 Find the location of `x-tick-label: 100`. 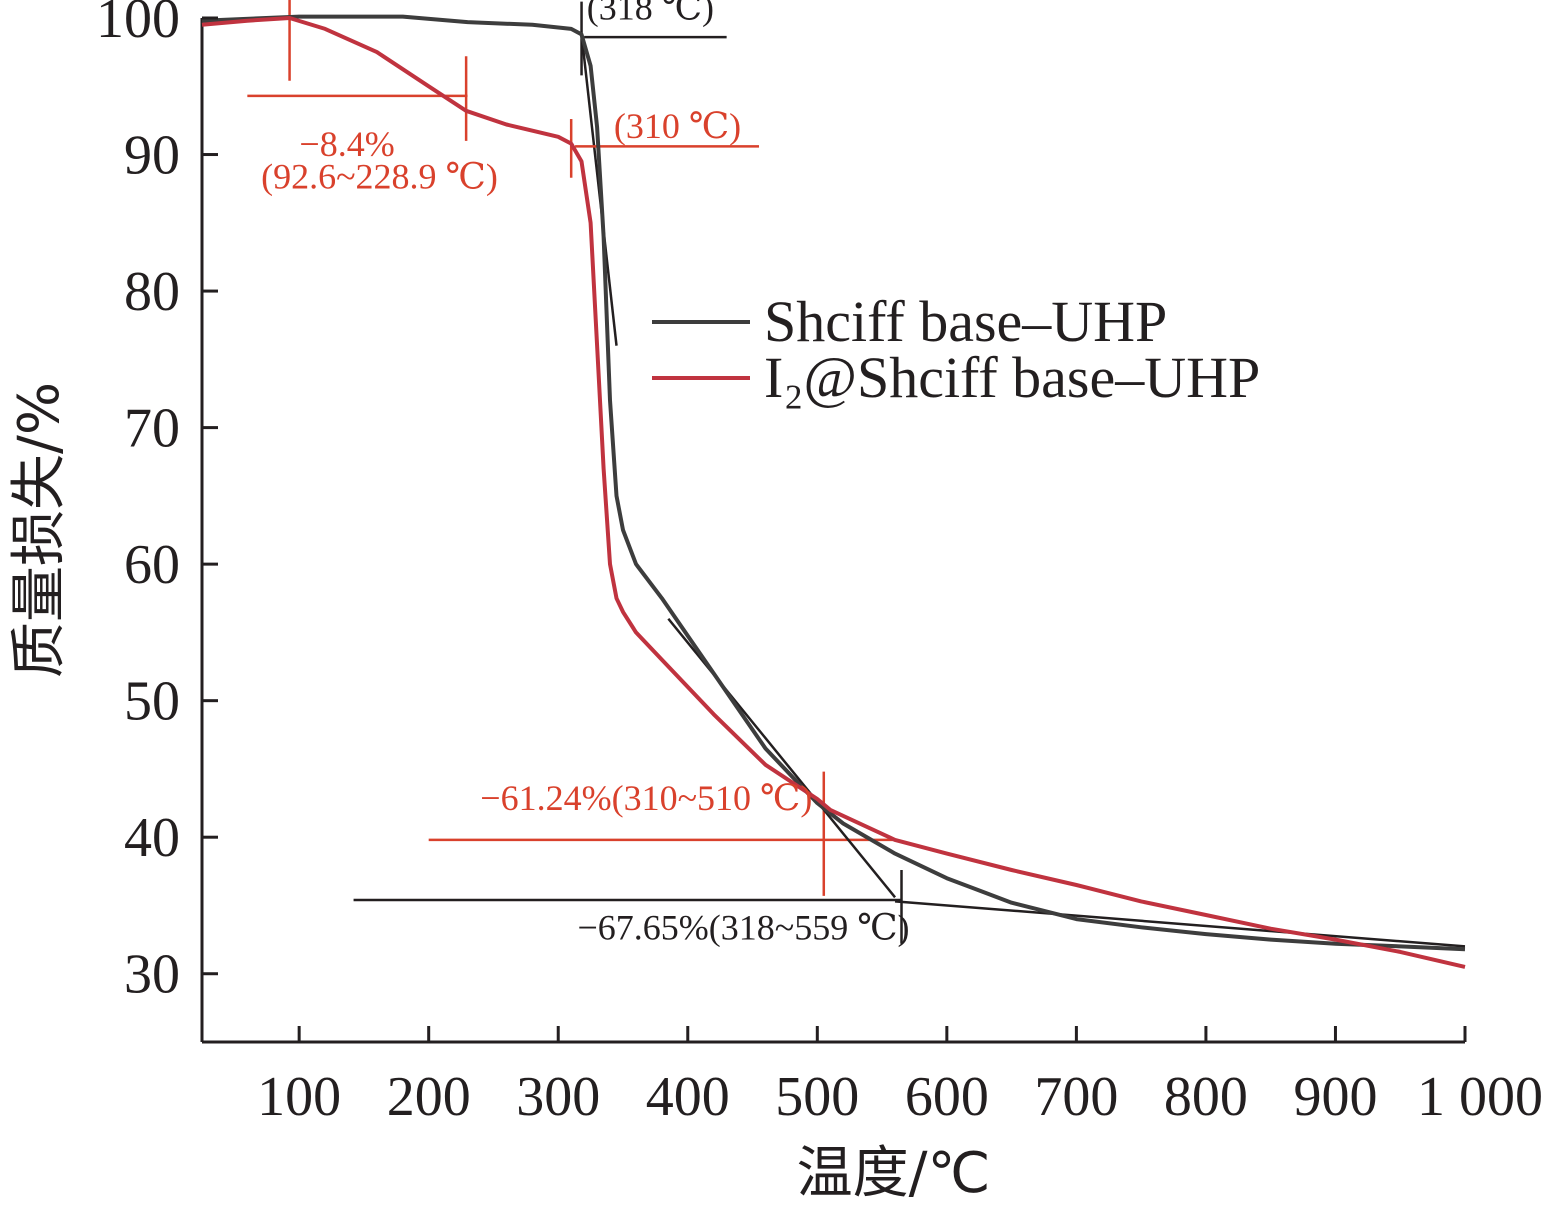

x-tick-label: 100 is located at coordinates (299, 1097).